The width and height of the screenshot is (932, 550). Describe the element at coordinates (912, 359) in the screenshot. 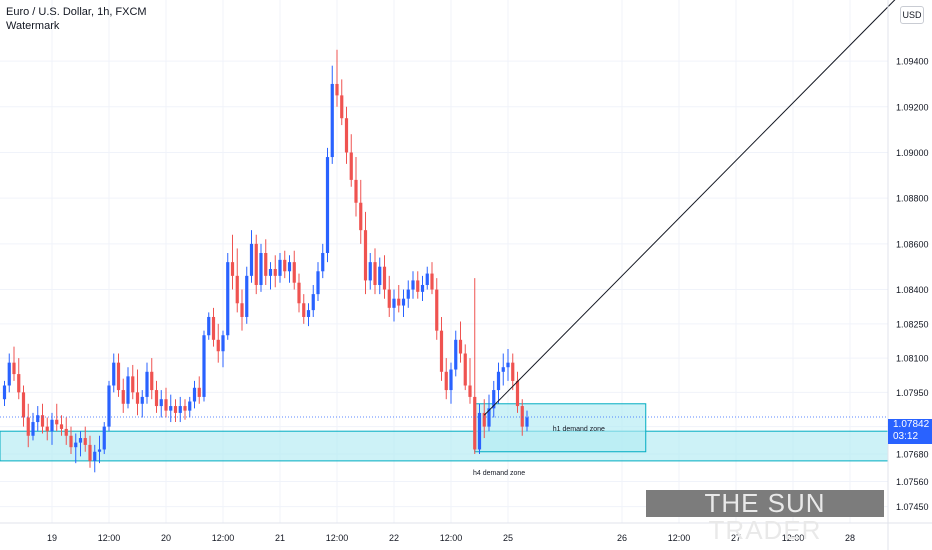

I see `y-tick-label: 1.08100` at that location.